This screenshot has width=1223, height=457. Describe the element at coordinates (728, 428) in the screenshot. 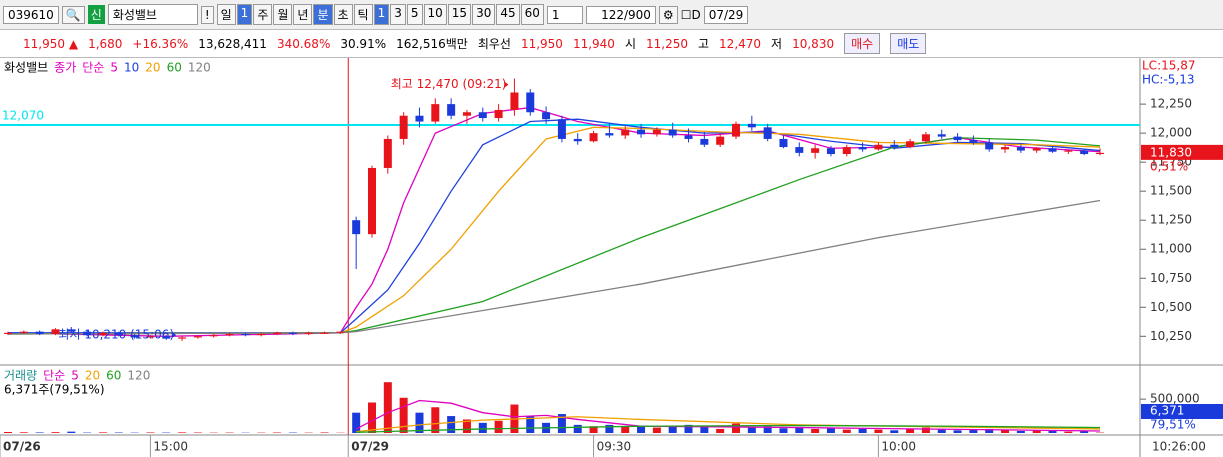

I see `ma-line` at that location.